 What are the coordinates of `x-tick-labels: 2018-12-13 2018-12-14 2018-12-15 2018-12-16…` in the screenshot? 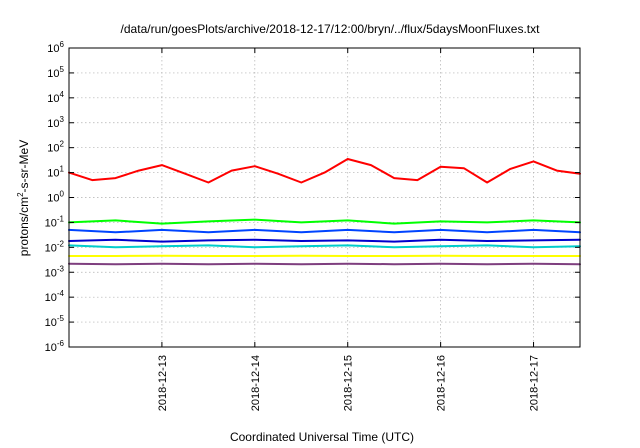 It's located at (349, 383).